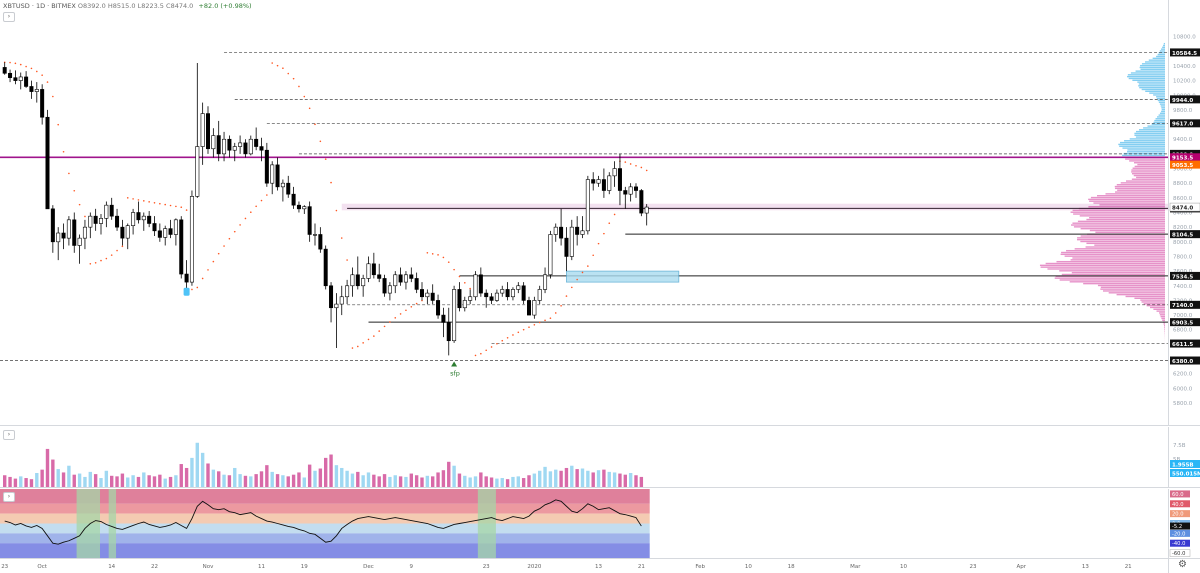 This screenshot has height=573, width=1200. I want to click on close-value: C8474.0, so click(179, 6).